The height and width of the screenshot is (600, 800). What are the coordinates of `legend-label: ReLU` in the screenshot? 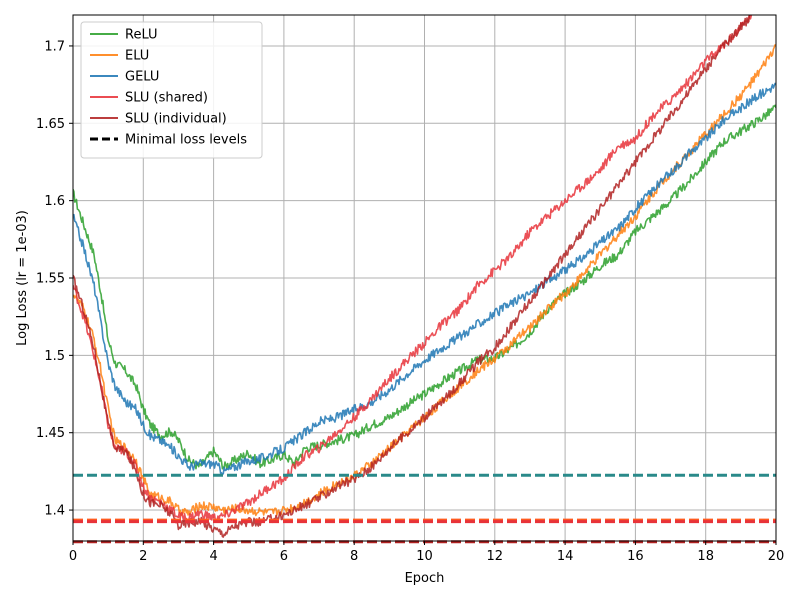 It's located at (141, 35).